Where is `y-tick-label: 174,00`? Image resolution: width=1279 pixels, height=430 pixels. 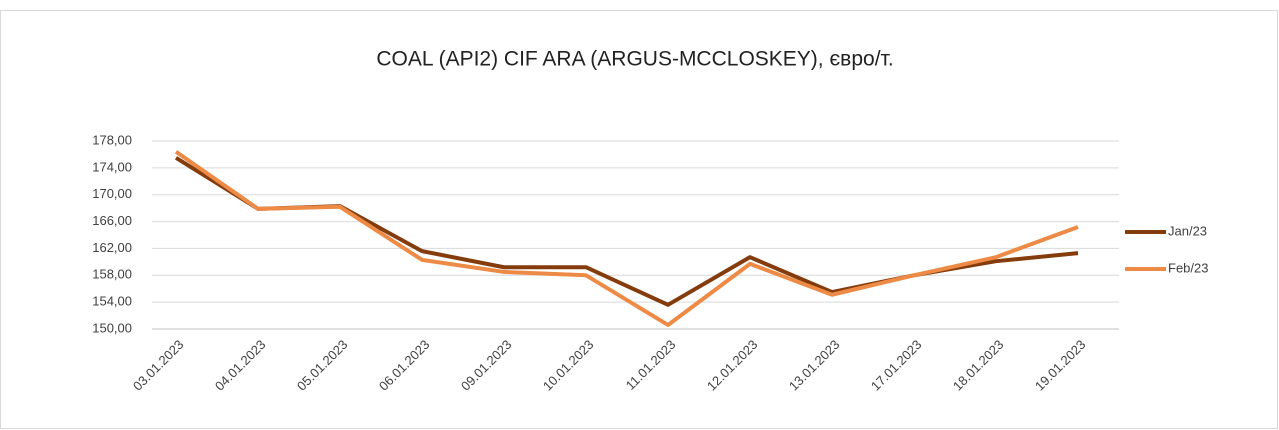
y-tick-label: 174,00 is located at coordinates (112, 166).